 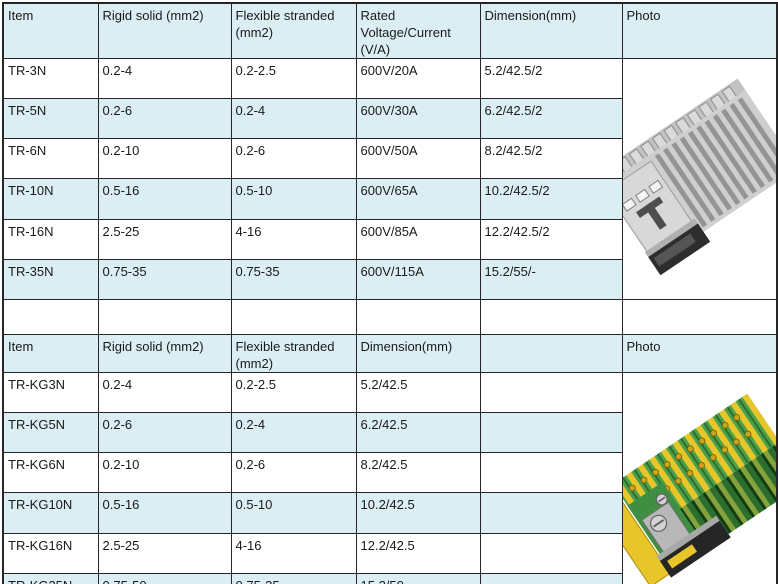 What do you see at coordinates (551, 78) in the screenshot?
I see `value-cell: 5.2/42.5/2` at bounding box center [551, 78].